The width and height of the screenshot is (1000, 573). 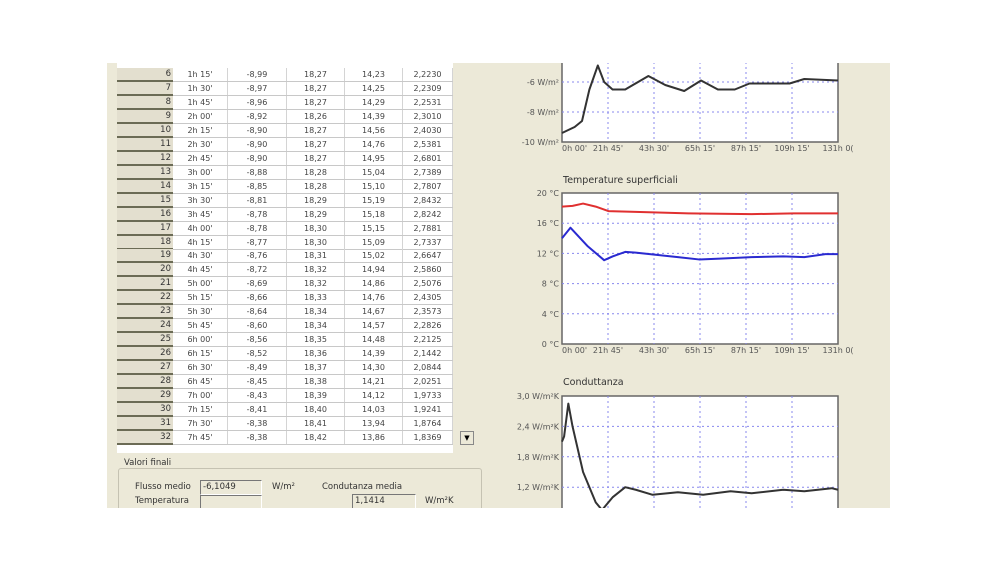 What do you see at coordinates (145, 340) in the screenshot?
I see `row-header: 25` at bounding box center [145, 340].